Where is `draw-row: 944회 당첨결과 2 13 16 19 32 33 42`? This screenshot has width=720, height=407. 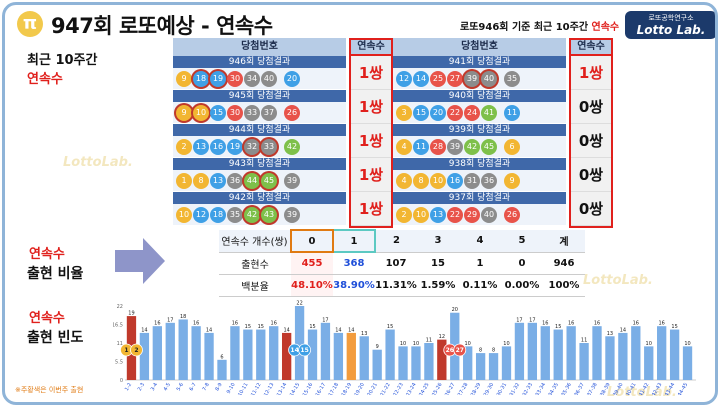 draw-row: 944회 당첨결과 2 13 16 19 32 33 42 is located at coordinates (259, 140).